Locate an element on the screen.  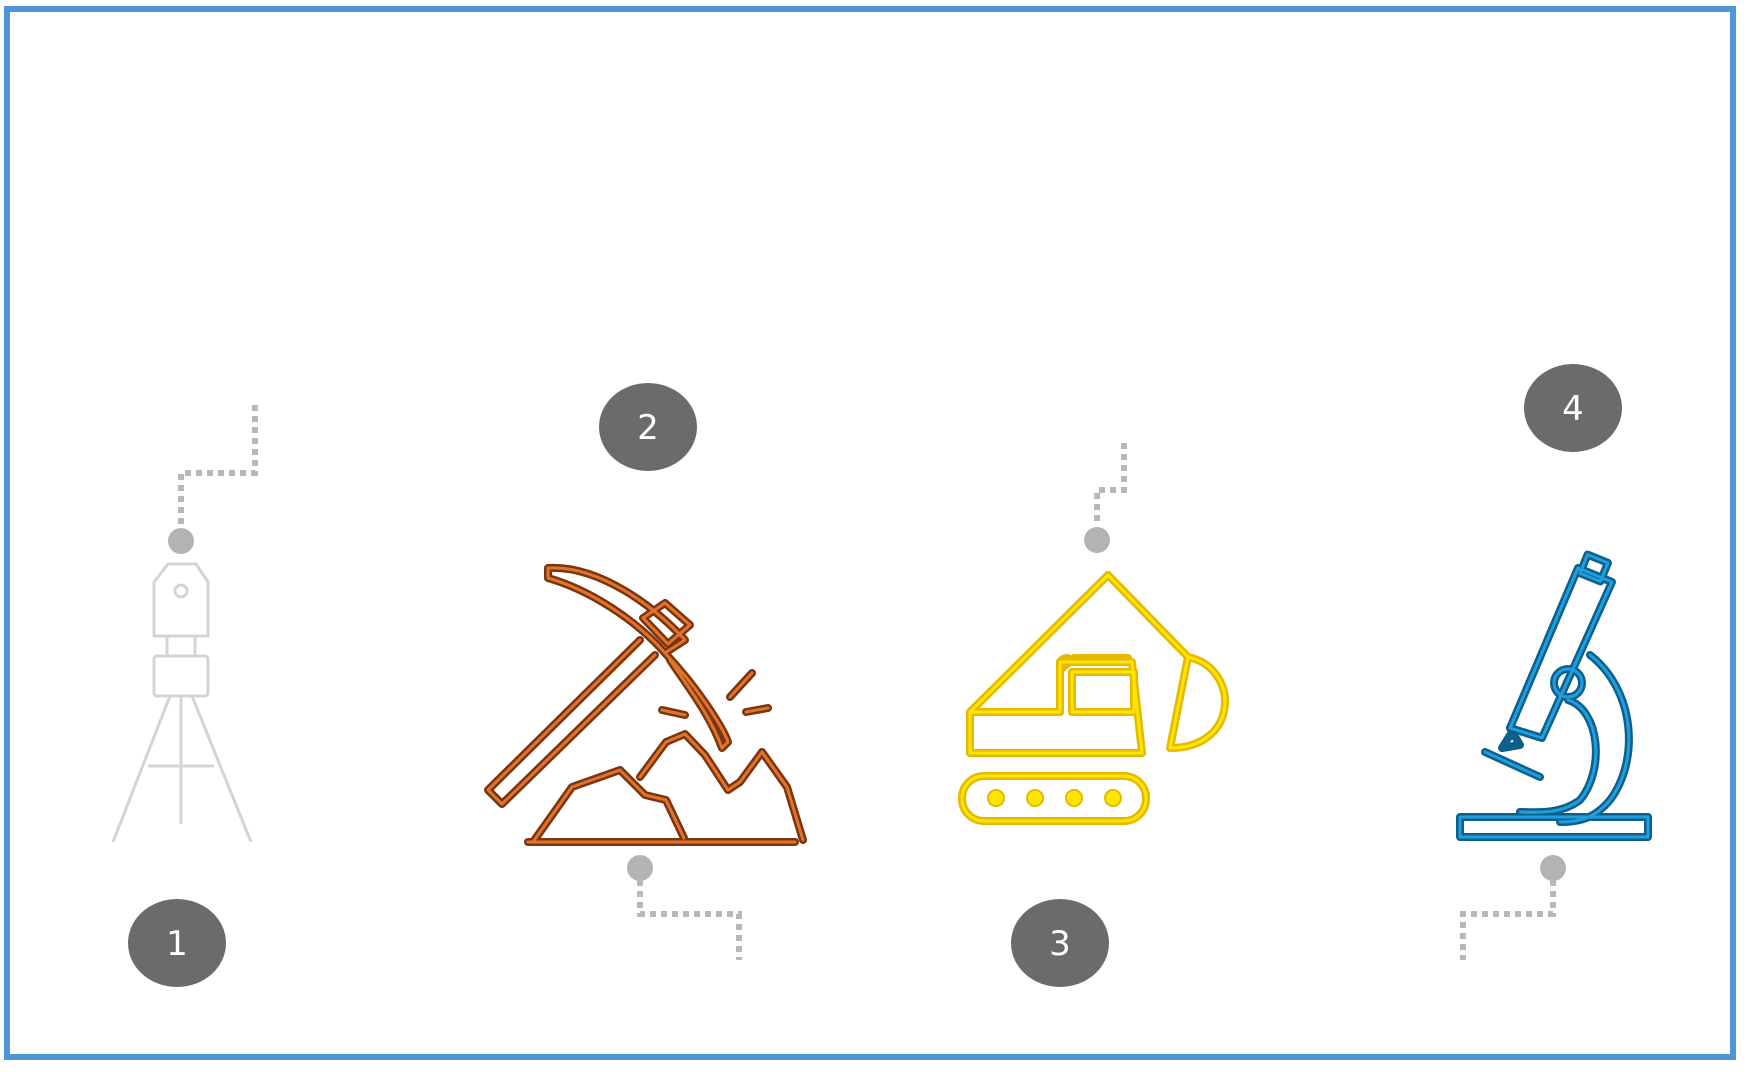
surveying-total-station-icon is located at coordinates (182, 702).